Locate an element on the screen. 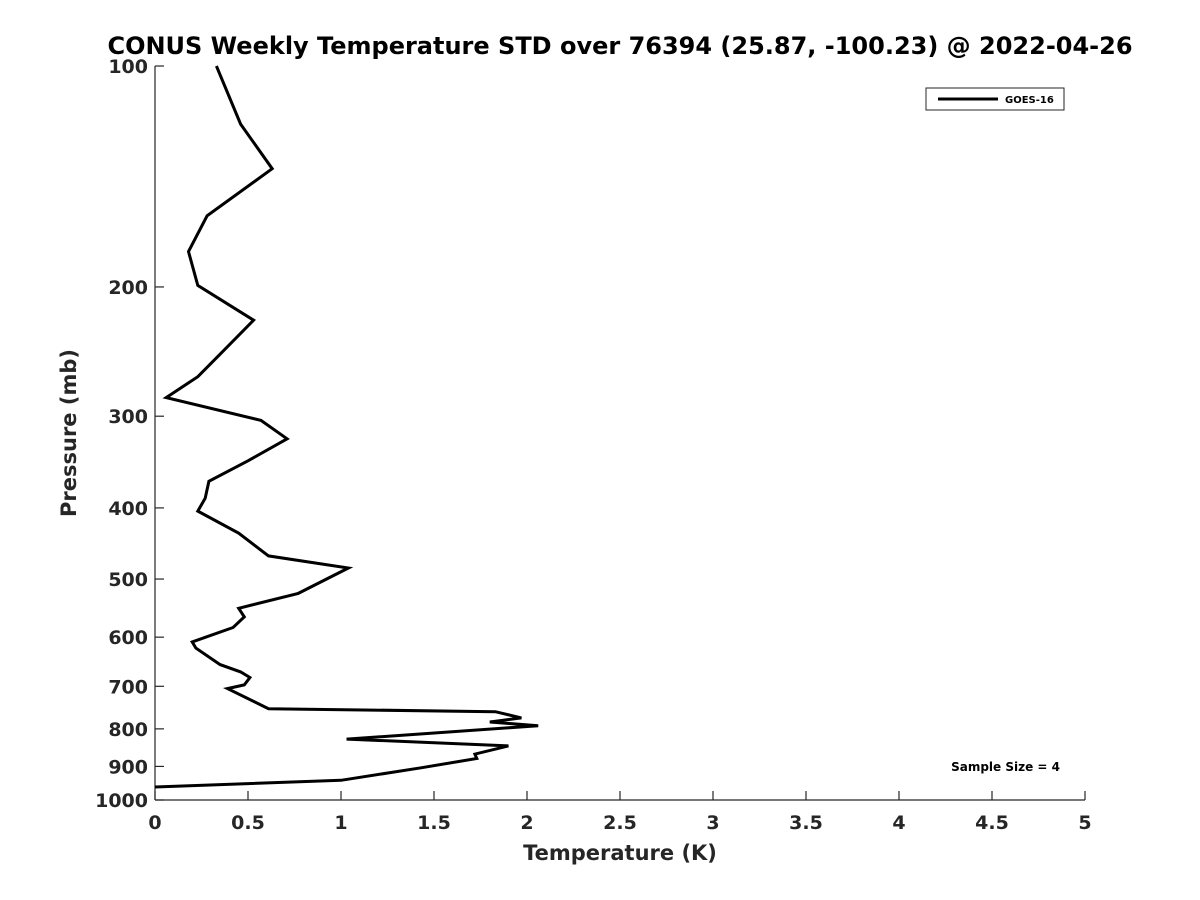 This screenshot has height=900, width=1200. y-tick-label: 900 is located at coordinates (128, 767).